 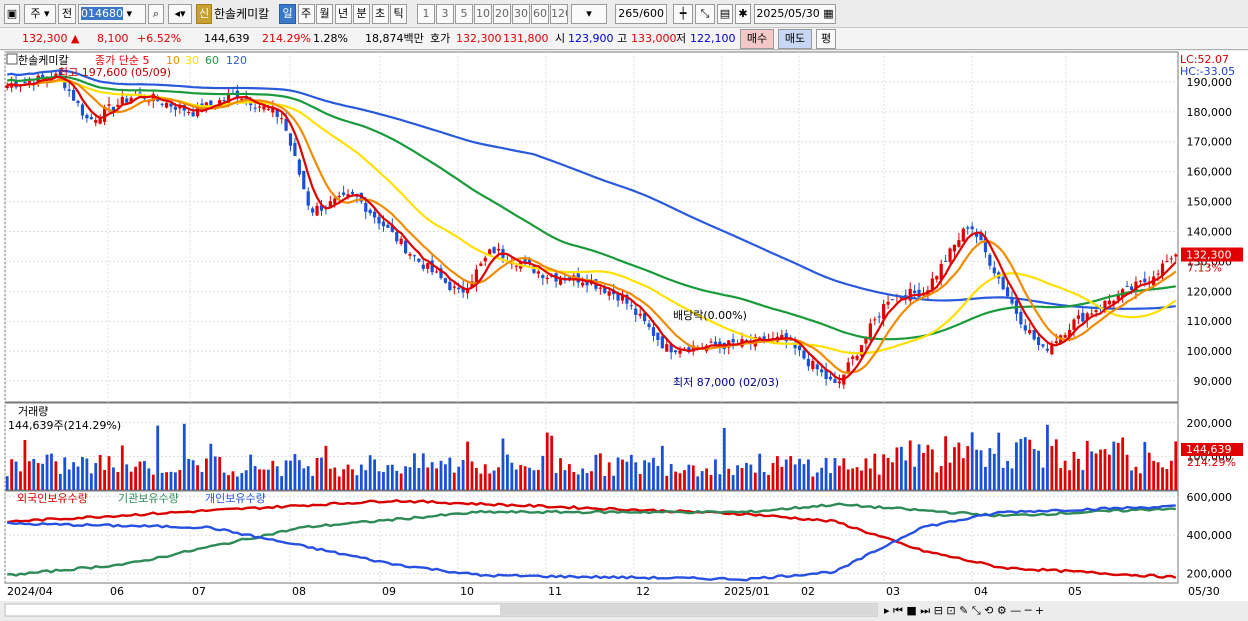 I want to click on sell-button: 매도, so click(x=795, y=39).